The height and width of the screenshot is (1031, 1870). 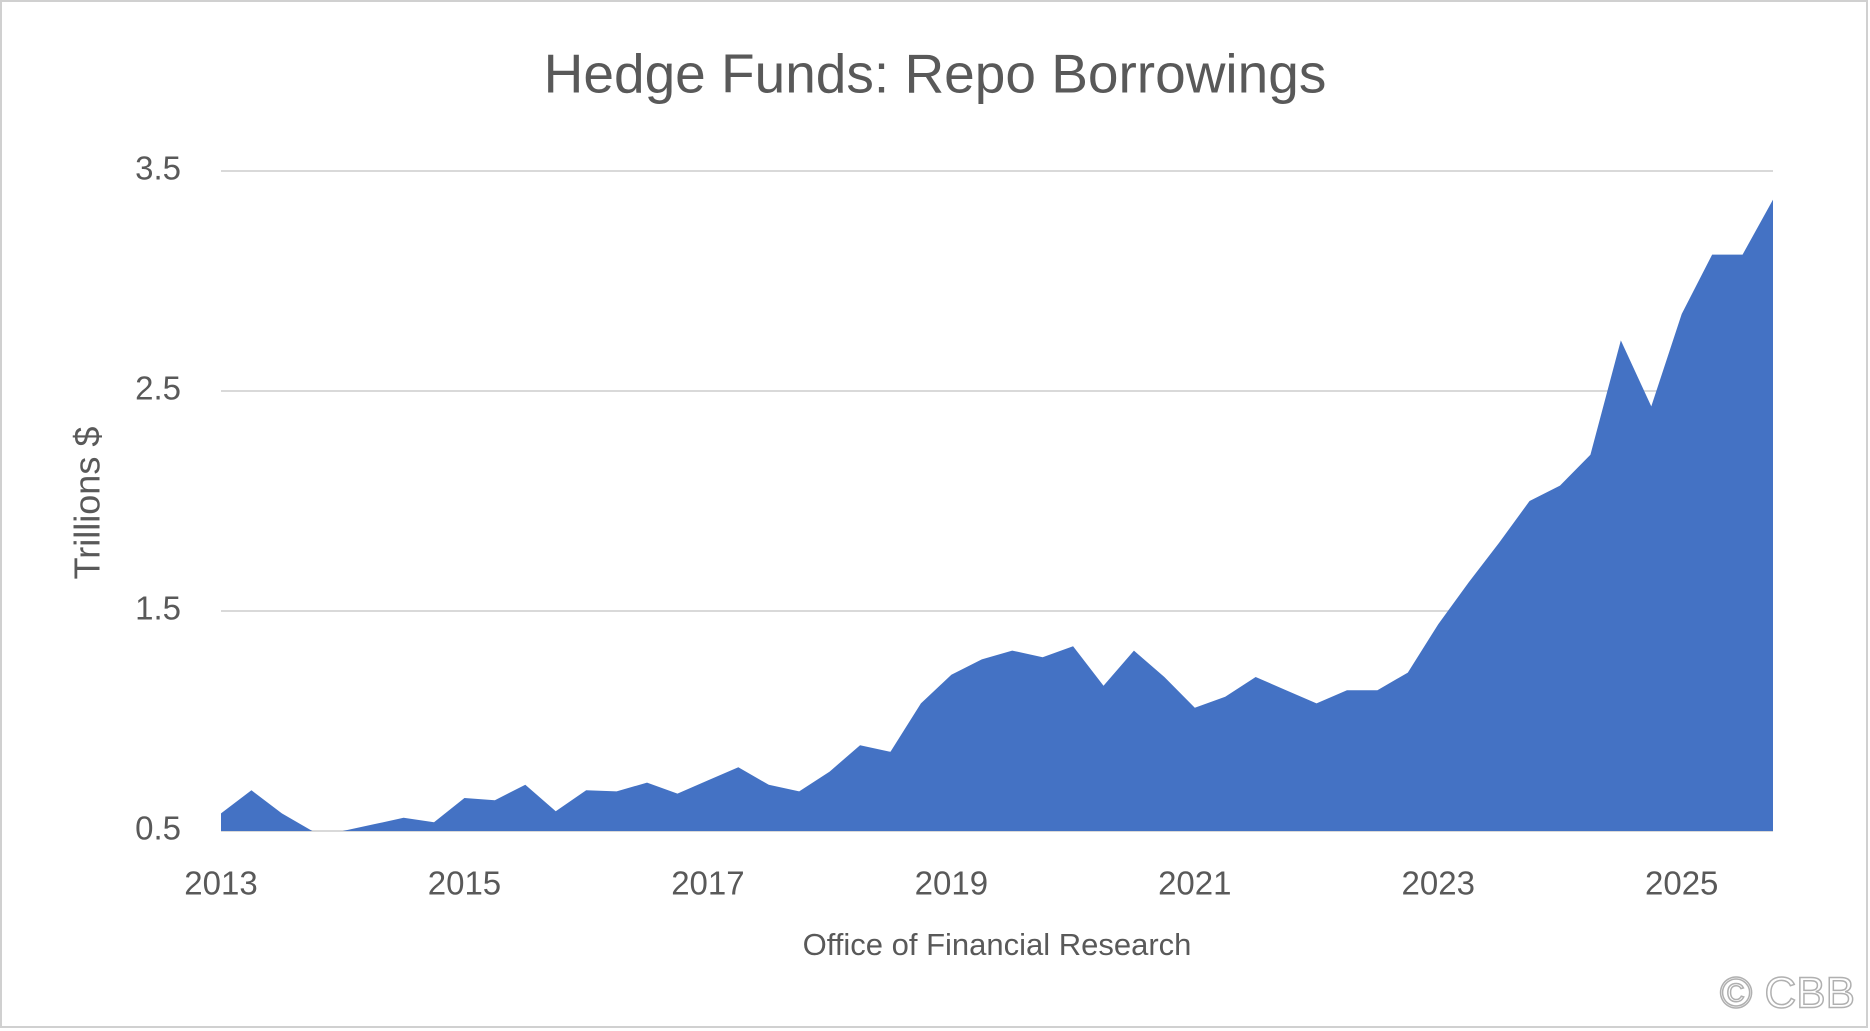 What do you see at coordinates (158, 168) in the screenshot?
I see `y-tick-label: 3.5` at bounding box center [158, 168].